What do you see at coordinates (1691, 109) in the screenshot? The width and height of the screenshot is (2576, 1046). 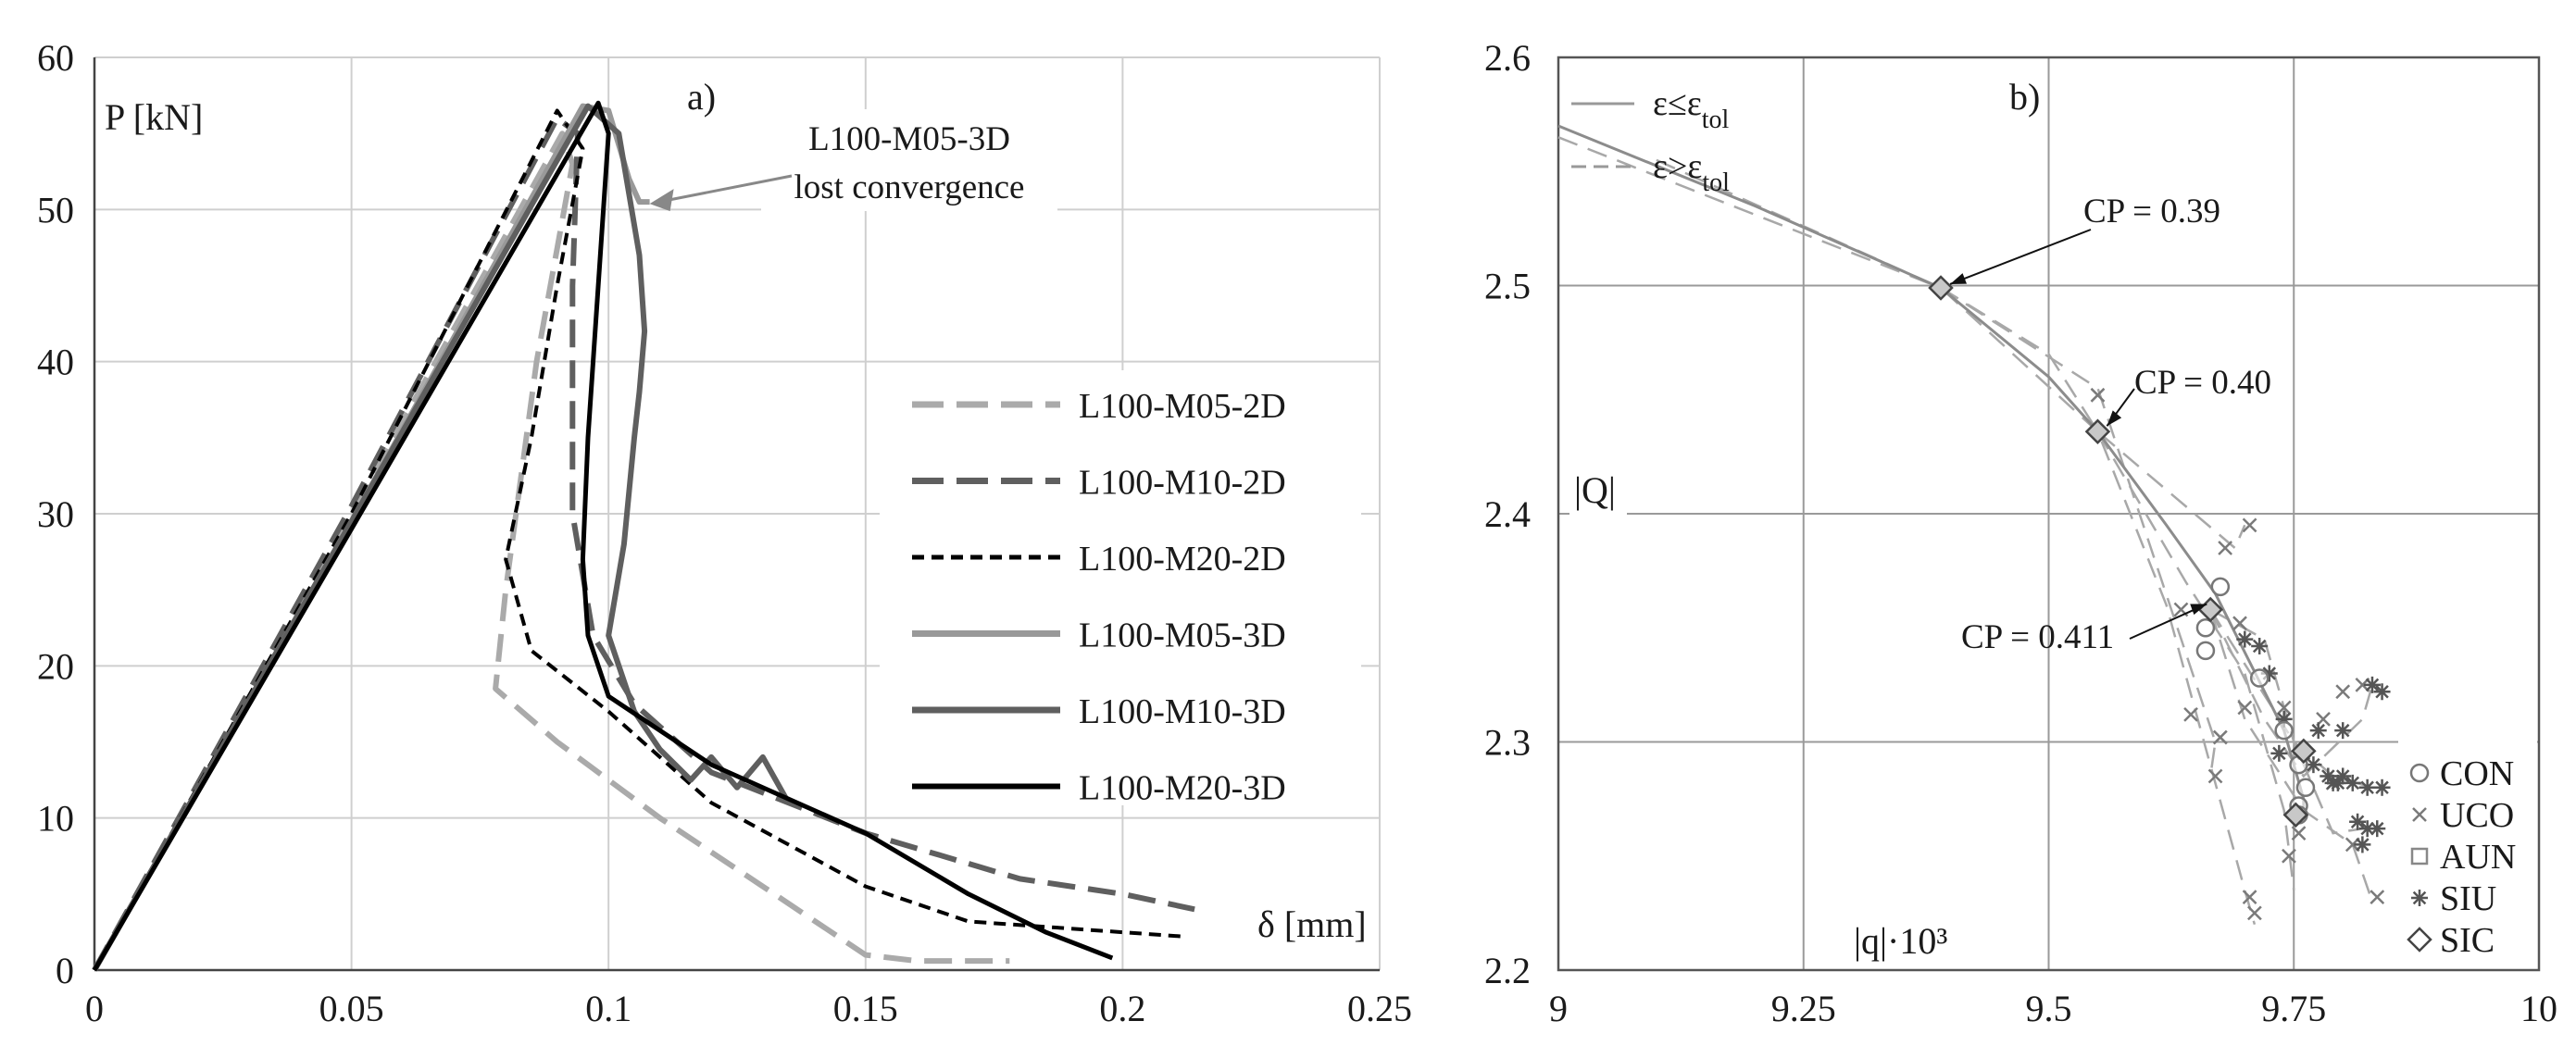 I see `line-legend-label: ε≤εtol` at bounding box center [1691, 109].